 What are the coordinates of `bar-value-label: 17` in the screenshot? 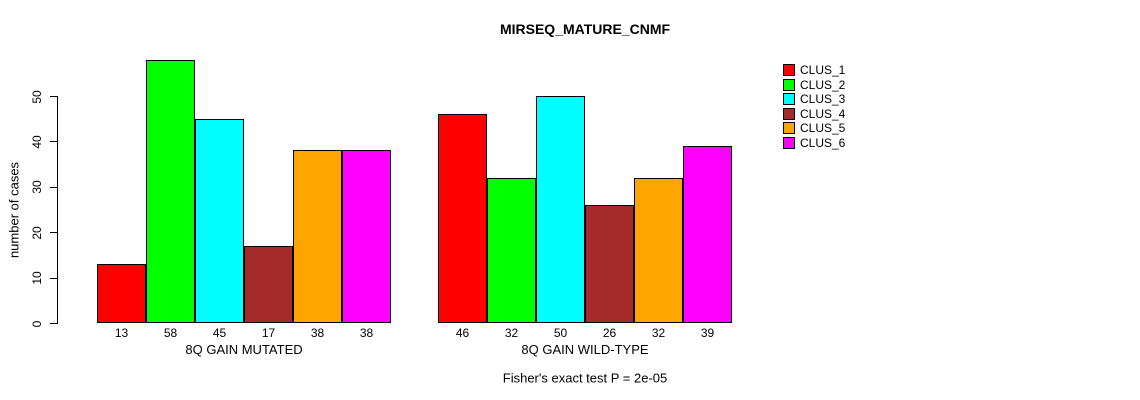 It's located at (268, 333).